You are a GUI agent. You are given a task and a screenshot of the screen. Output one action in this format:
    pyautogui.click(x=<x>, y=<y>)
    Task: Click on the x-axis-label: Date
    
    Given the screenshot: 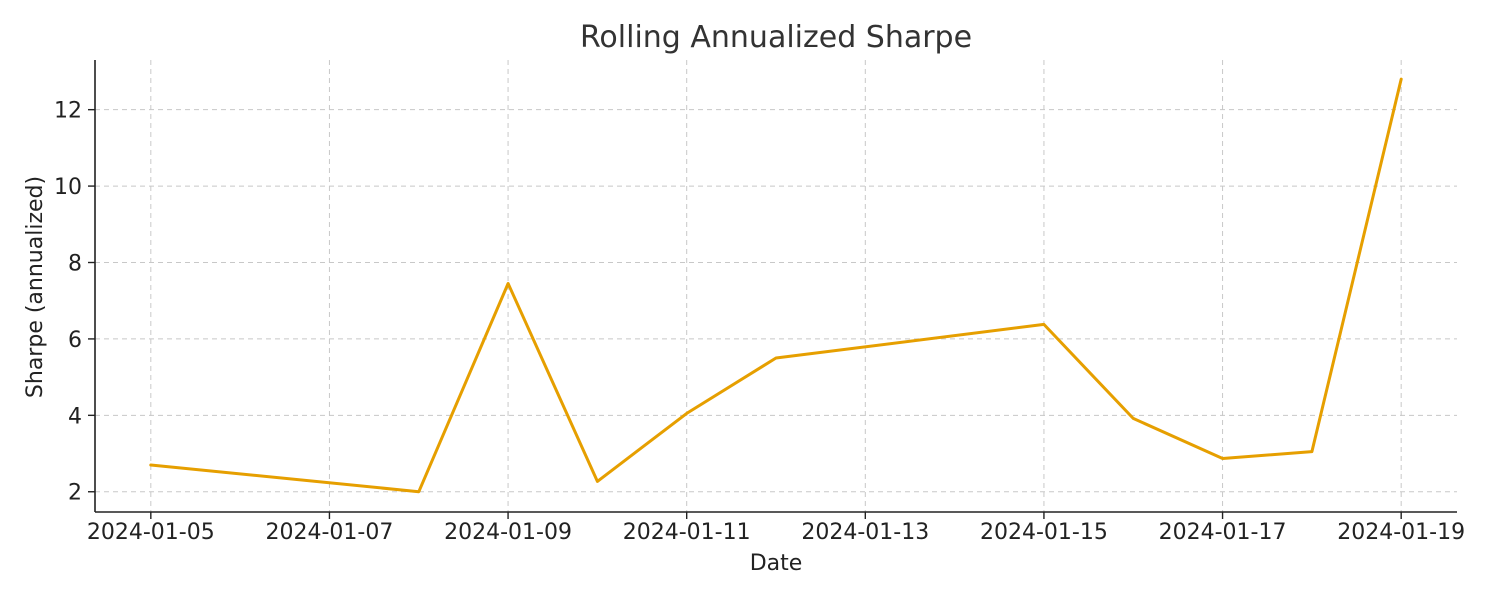 What is the action you would take?
    pyautogui.click(x=776, y=563)
    